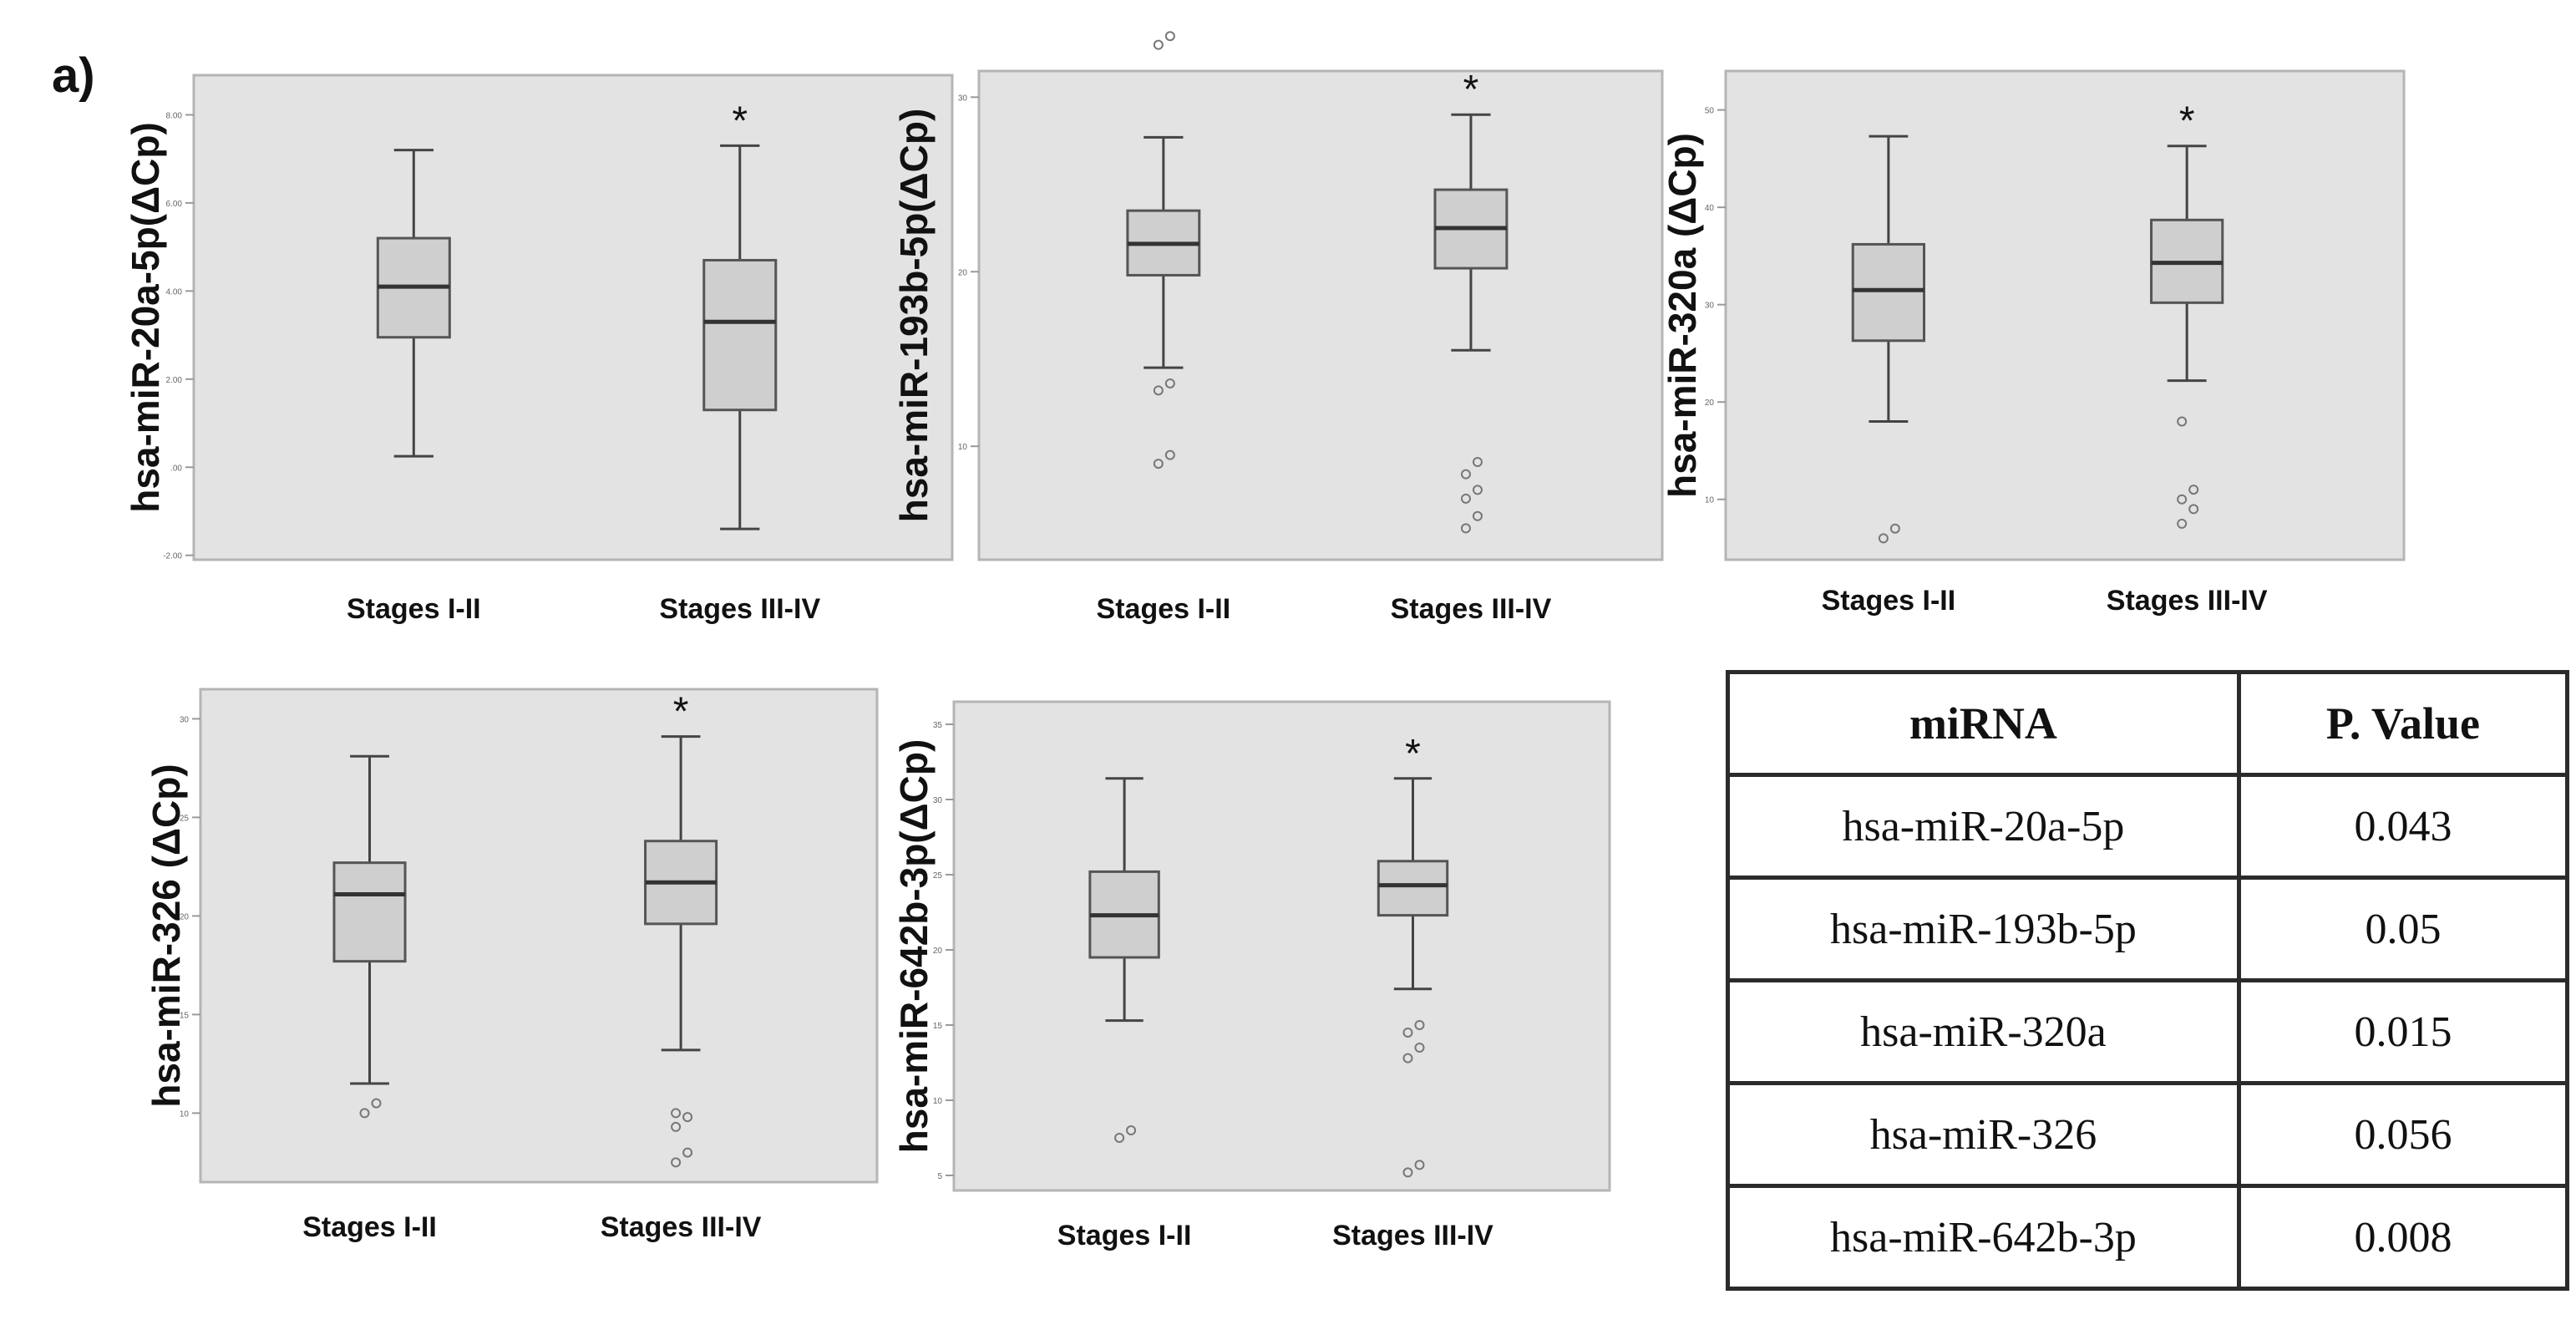 Image resolution: width=2576 pixels, height=1335 pixels. Describe the element at coordinates (2148, 723) in the screenshot. I see `table-header-row: miRNA P. Value` at that location.